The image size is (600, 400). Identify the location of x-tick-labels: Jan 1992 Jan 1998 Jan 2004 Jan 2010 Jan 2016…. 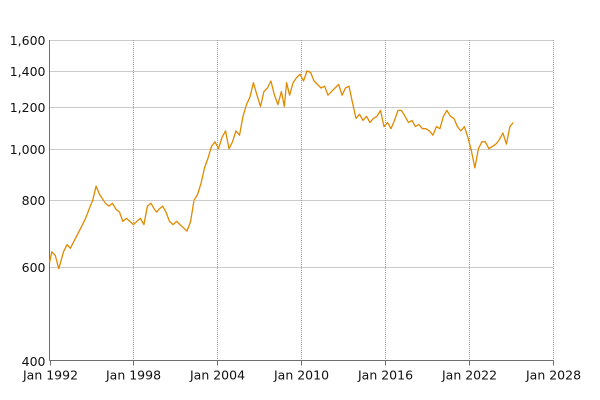
(301, 375).